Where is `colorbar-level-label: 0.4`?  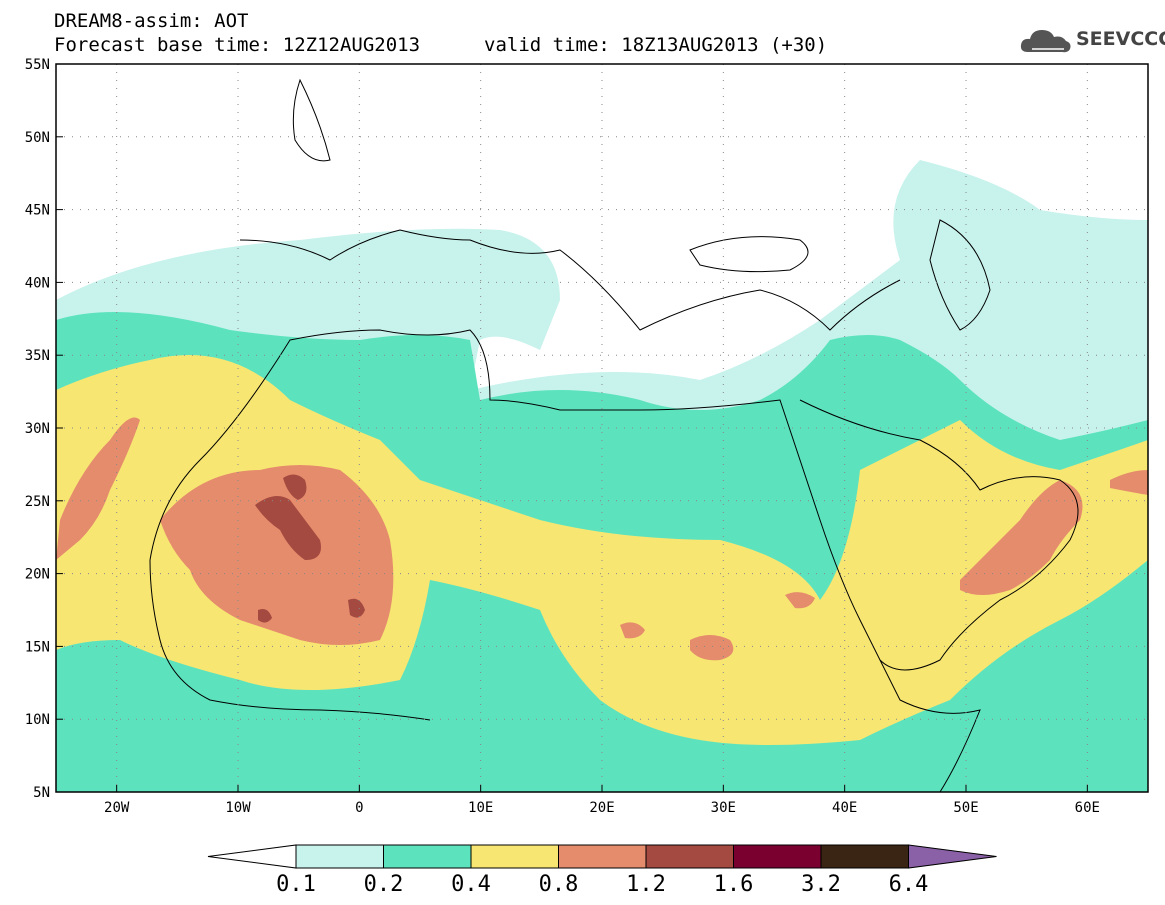 colorbar-level-label: 0.4 is located at coordinates (471, 884).